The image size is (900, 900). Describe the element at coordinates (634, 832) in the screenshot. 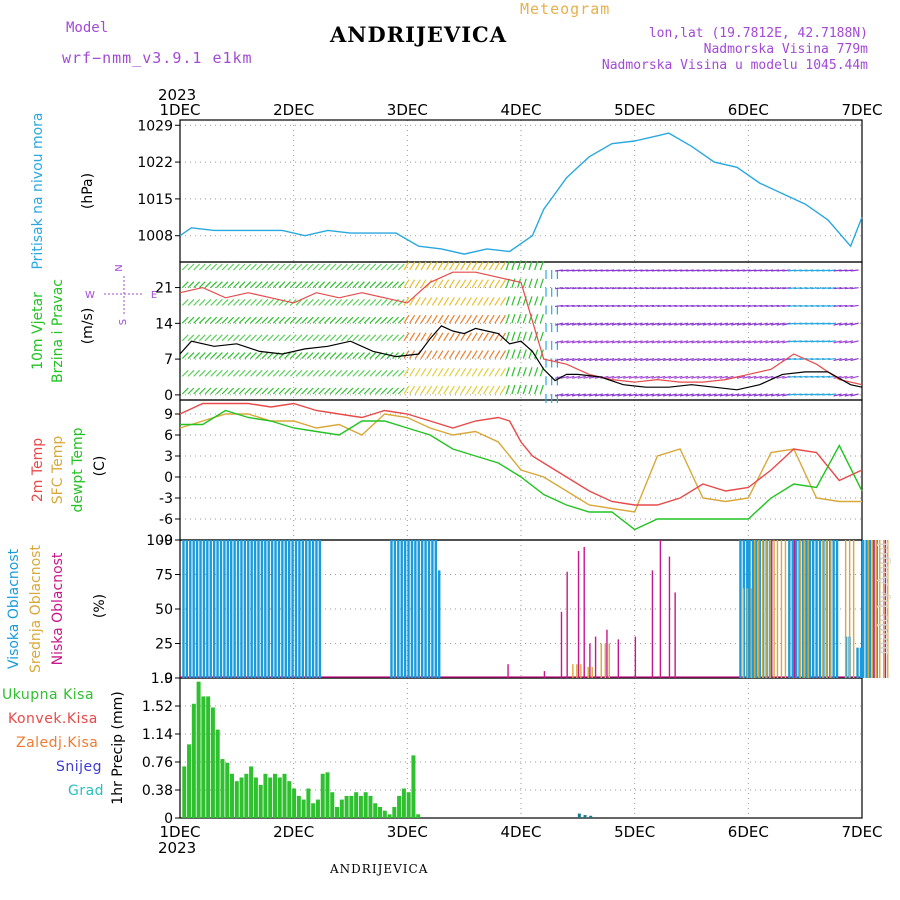

I see `x-tick-label-bottom: 5DEC` at that location.